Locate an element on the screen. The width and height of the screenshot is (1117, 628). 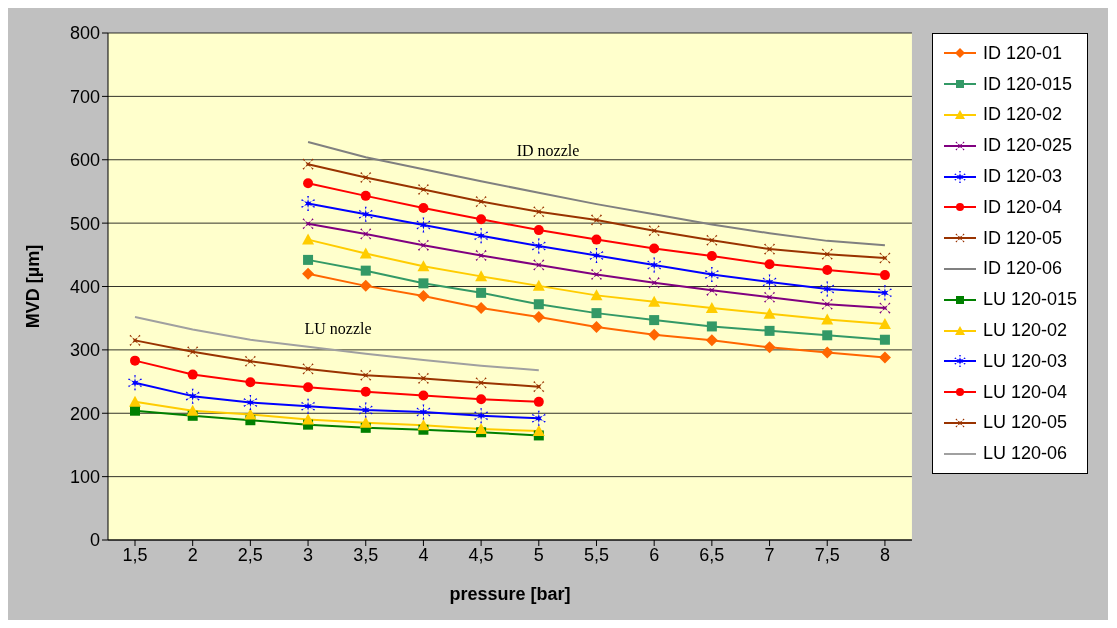
x-tick-label: 7,5 is located at coordinates (827, 554).